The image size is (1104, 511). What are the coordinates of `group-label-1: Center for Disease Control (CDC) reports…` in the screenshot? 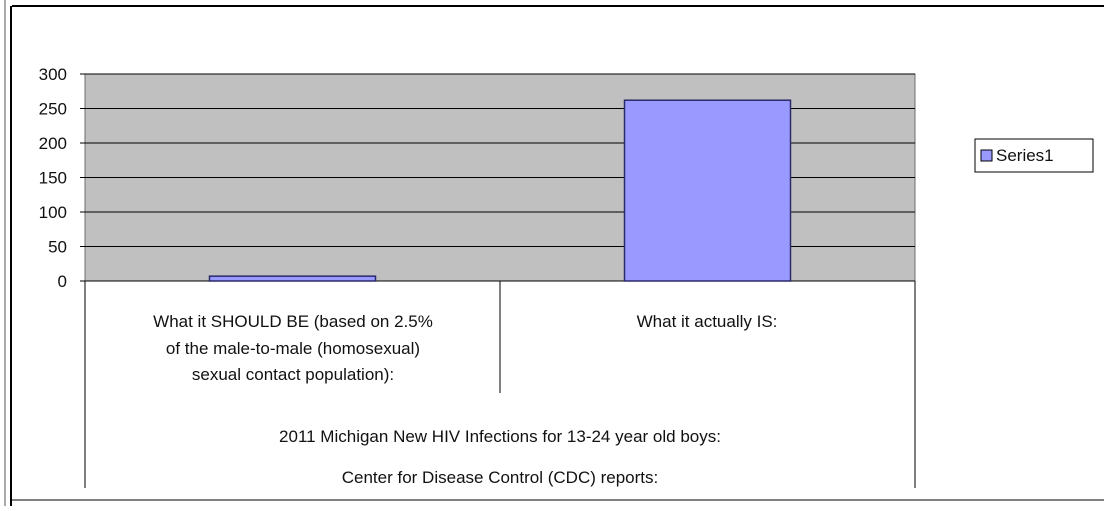 It's located at (500, 477).